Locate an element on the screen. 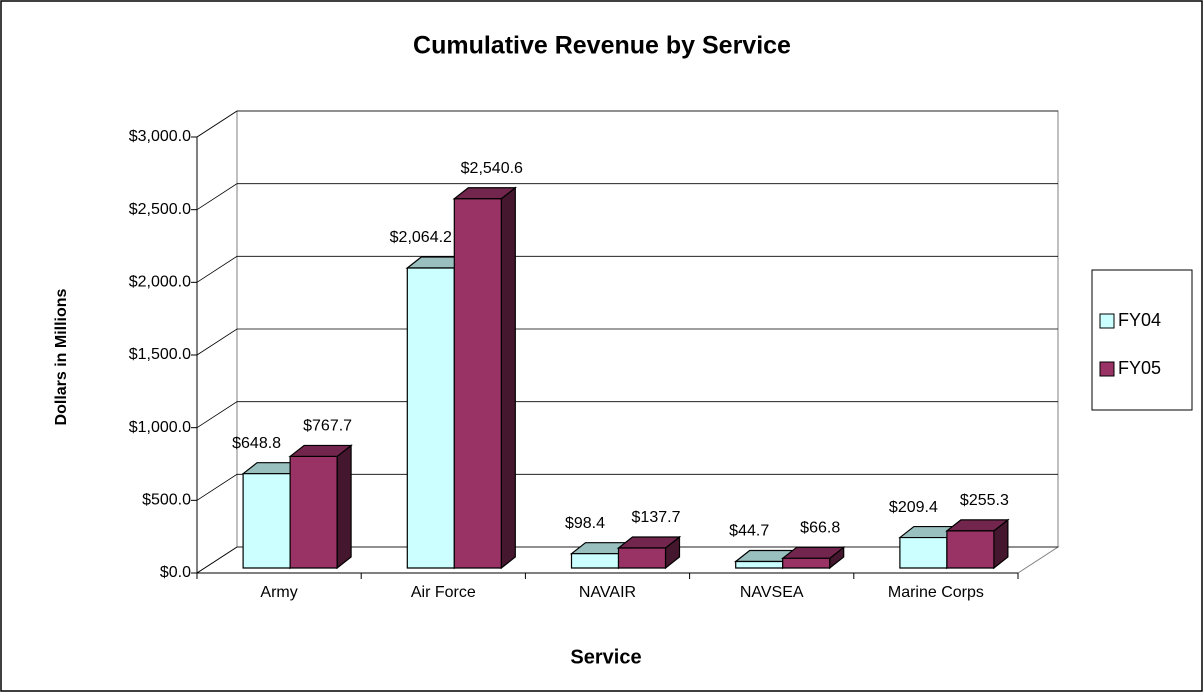 This screenshot has height=693, width=1204. x-axis-label: Service is located at coordinates (605, 657).